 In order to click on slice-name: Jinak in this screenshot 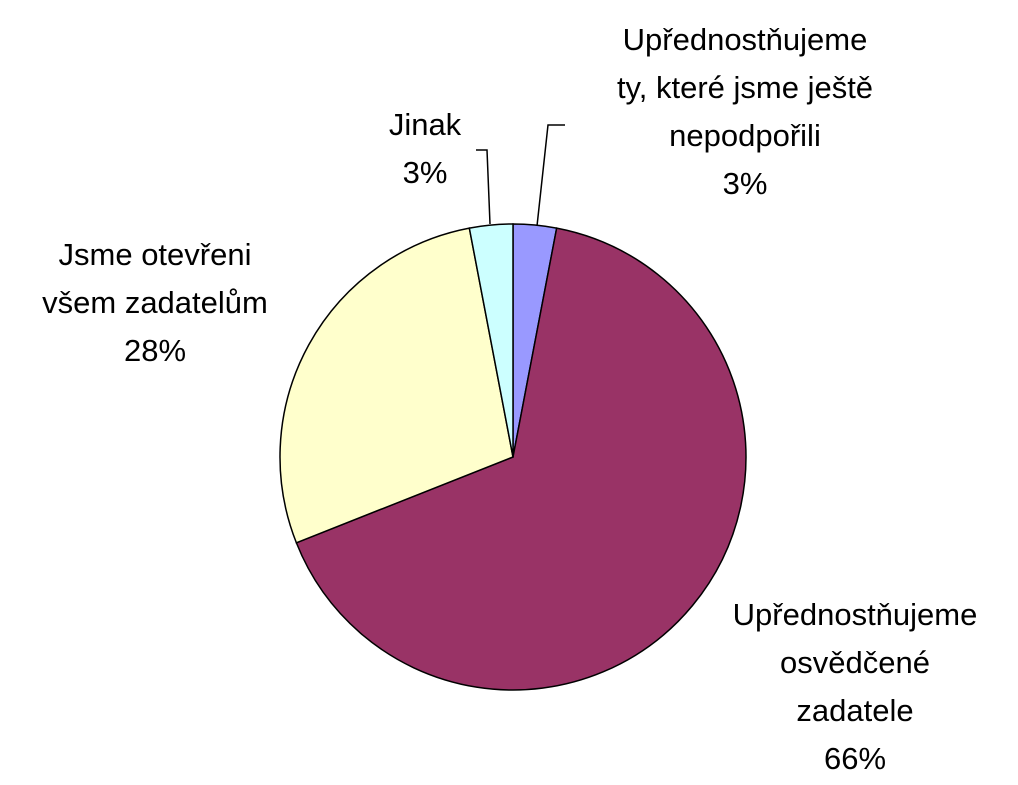, I will do `click(425, 124)`.